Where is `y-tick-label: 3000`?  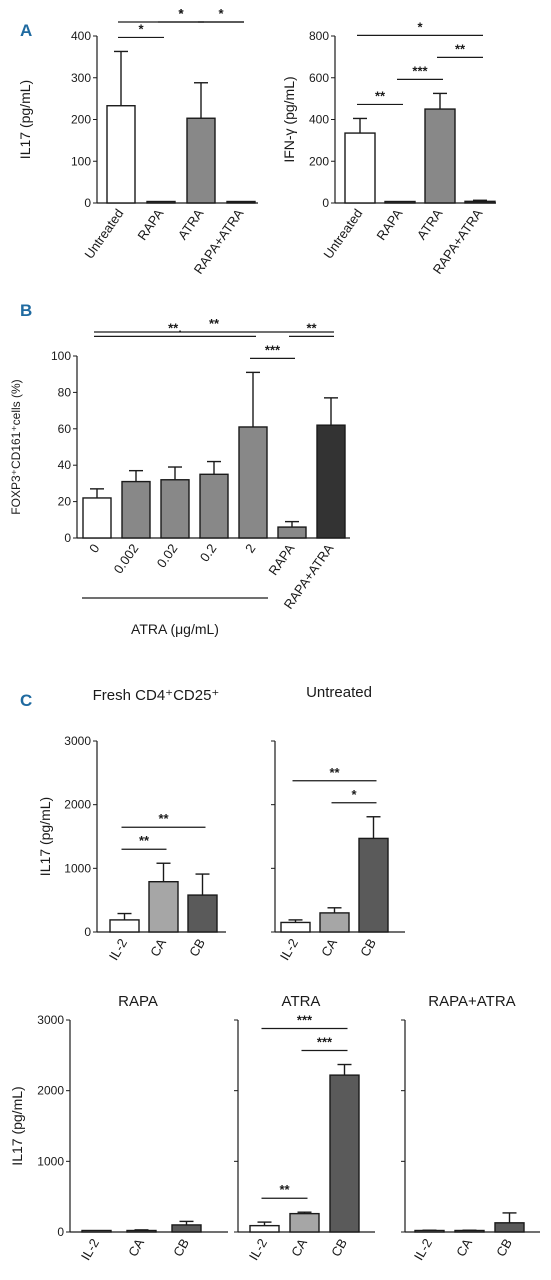 y-tick-label: 3000 is located at coordinates (77, 741).